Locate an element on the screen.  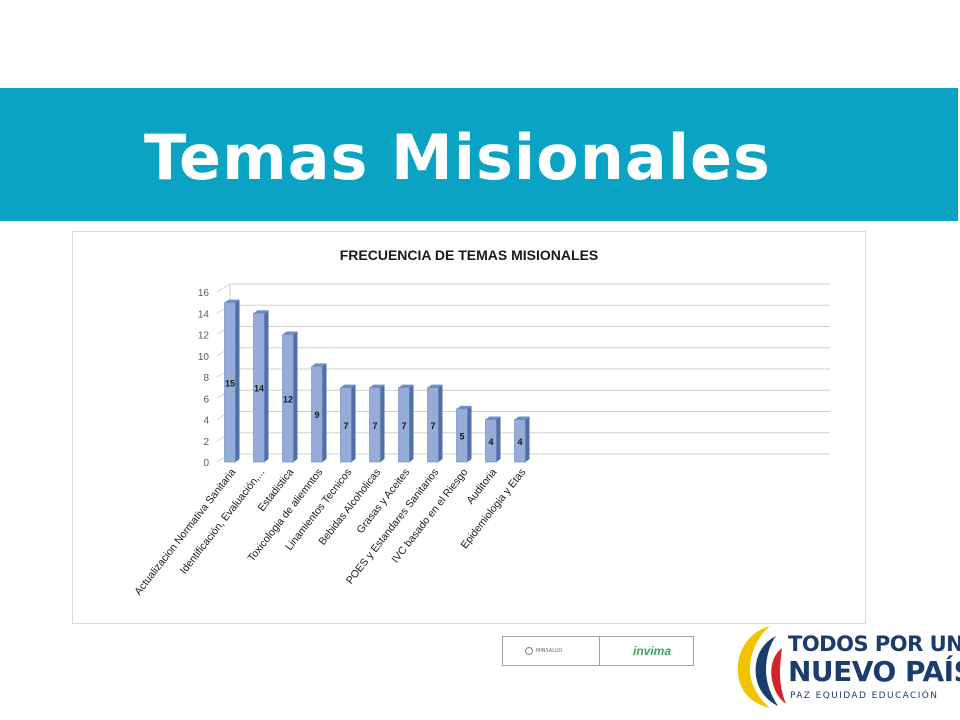
seal-icon is located at coordinates (529, 650).